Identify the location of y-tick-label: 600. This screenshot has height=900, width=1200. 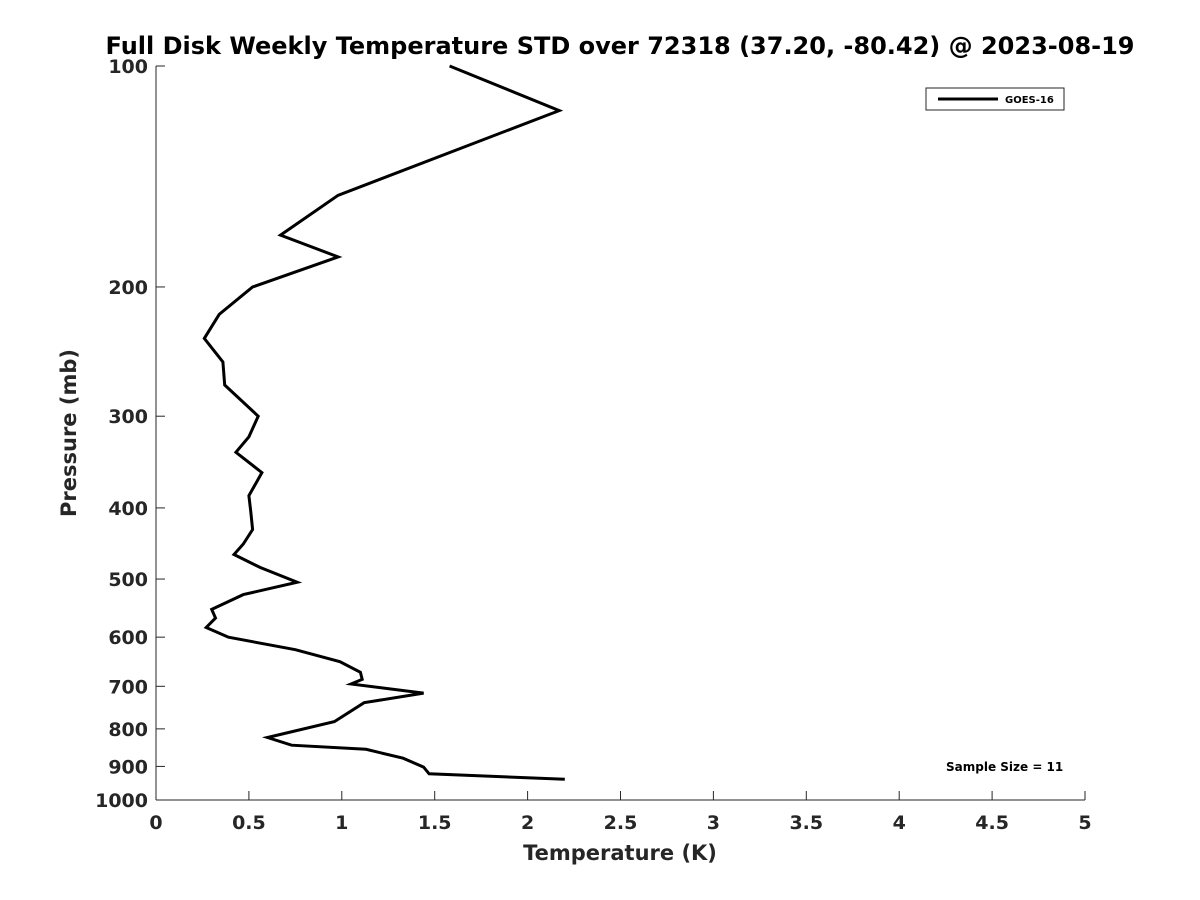
(128, 638).